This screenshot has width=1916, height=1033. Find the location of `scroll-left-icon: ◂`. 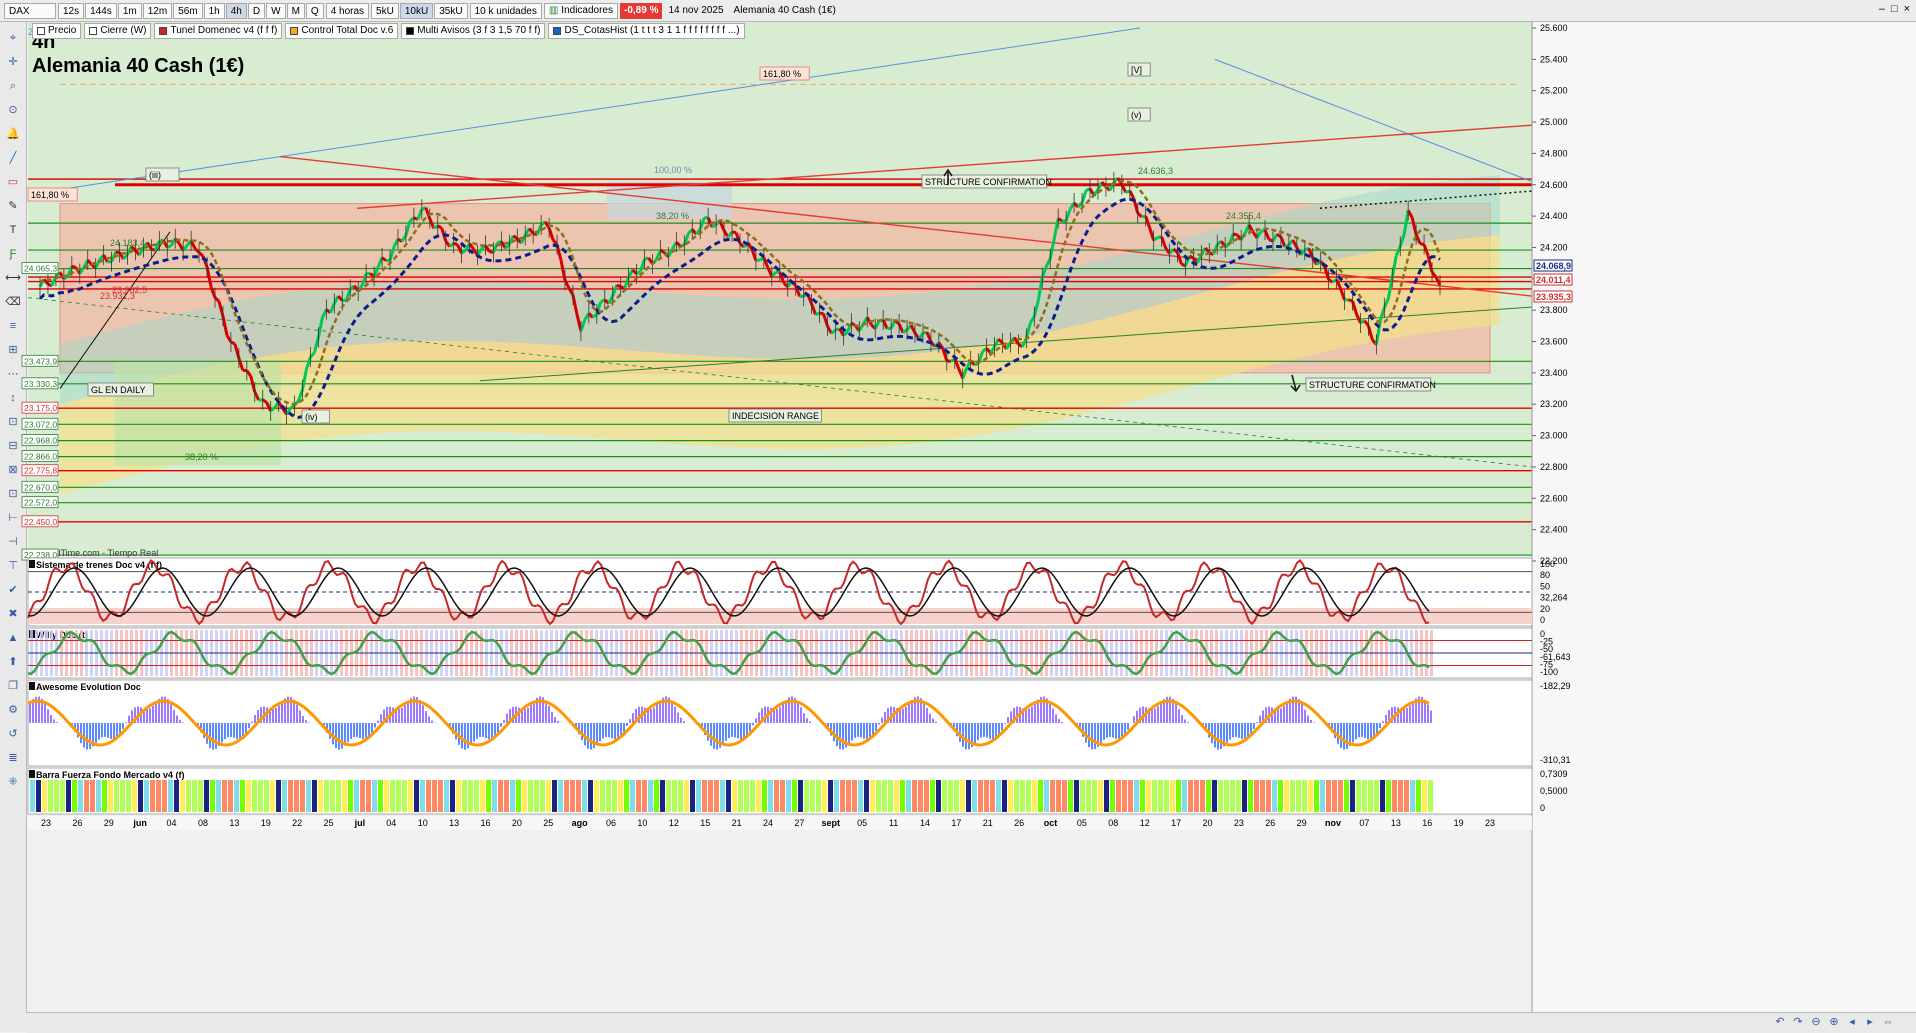

scroll-left-icon: ◂ is located at coordinates (1852, 1022).